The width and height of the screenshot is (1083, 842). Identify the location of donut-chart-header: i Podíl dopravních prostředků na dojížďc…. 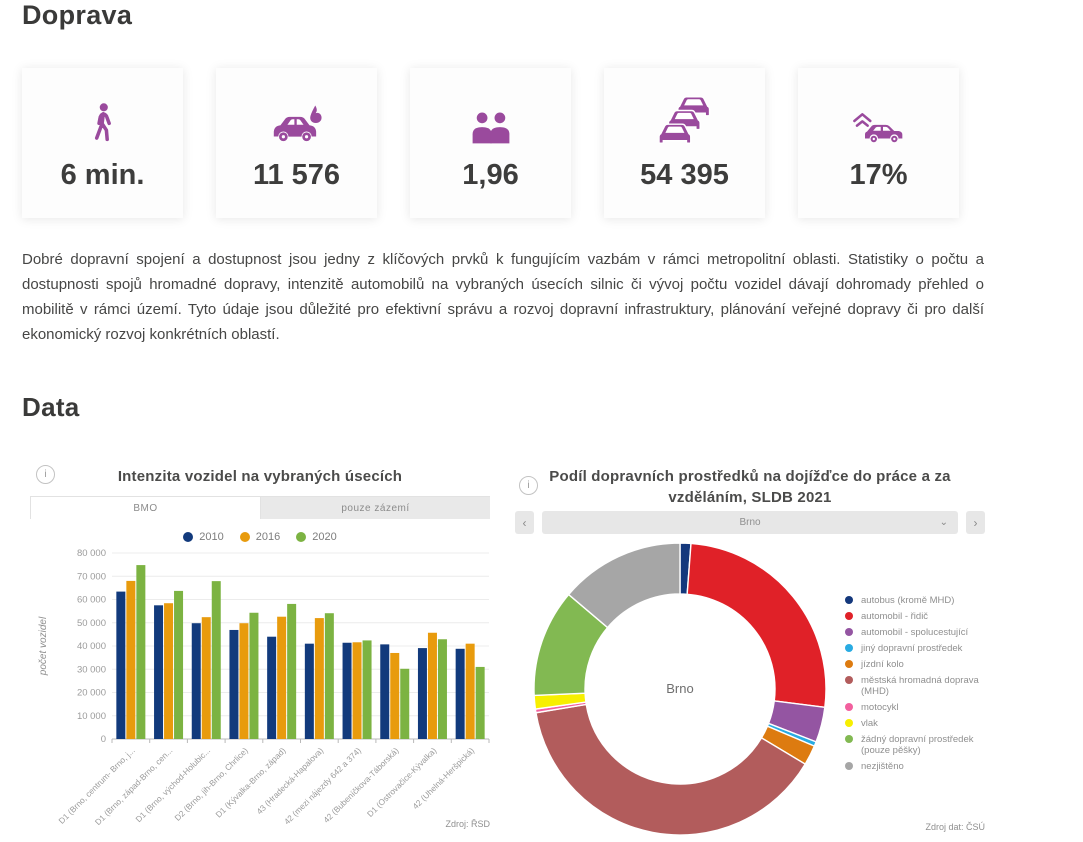
(750, 486).